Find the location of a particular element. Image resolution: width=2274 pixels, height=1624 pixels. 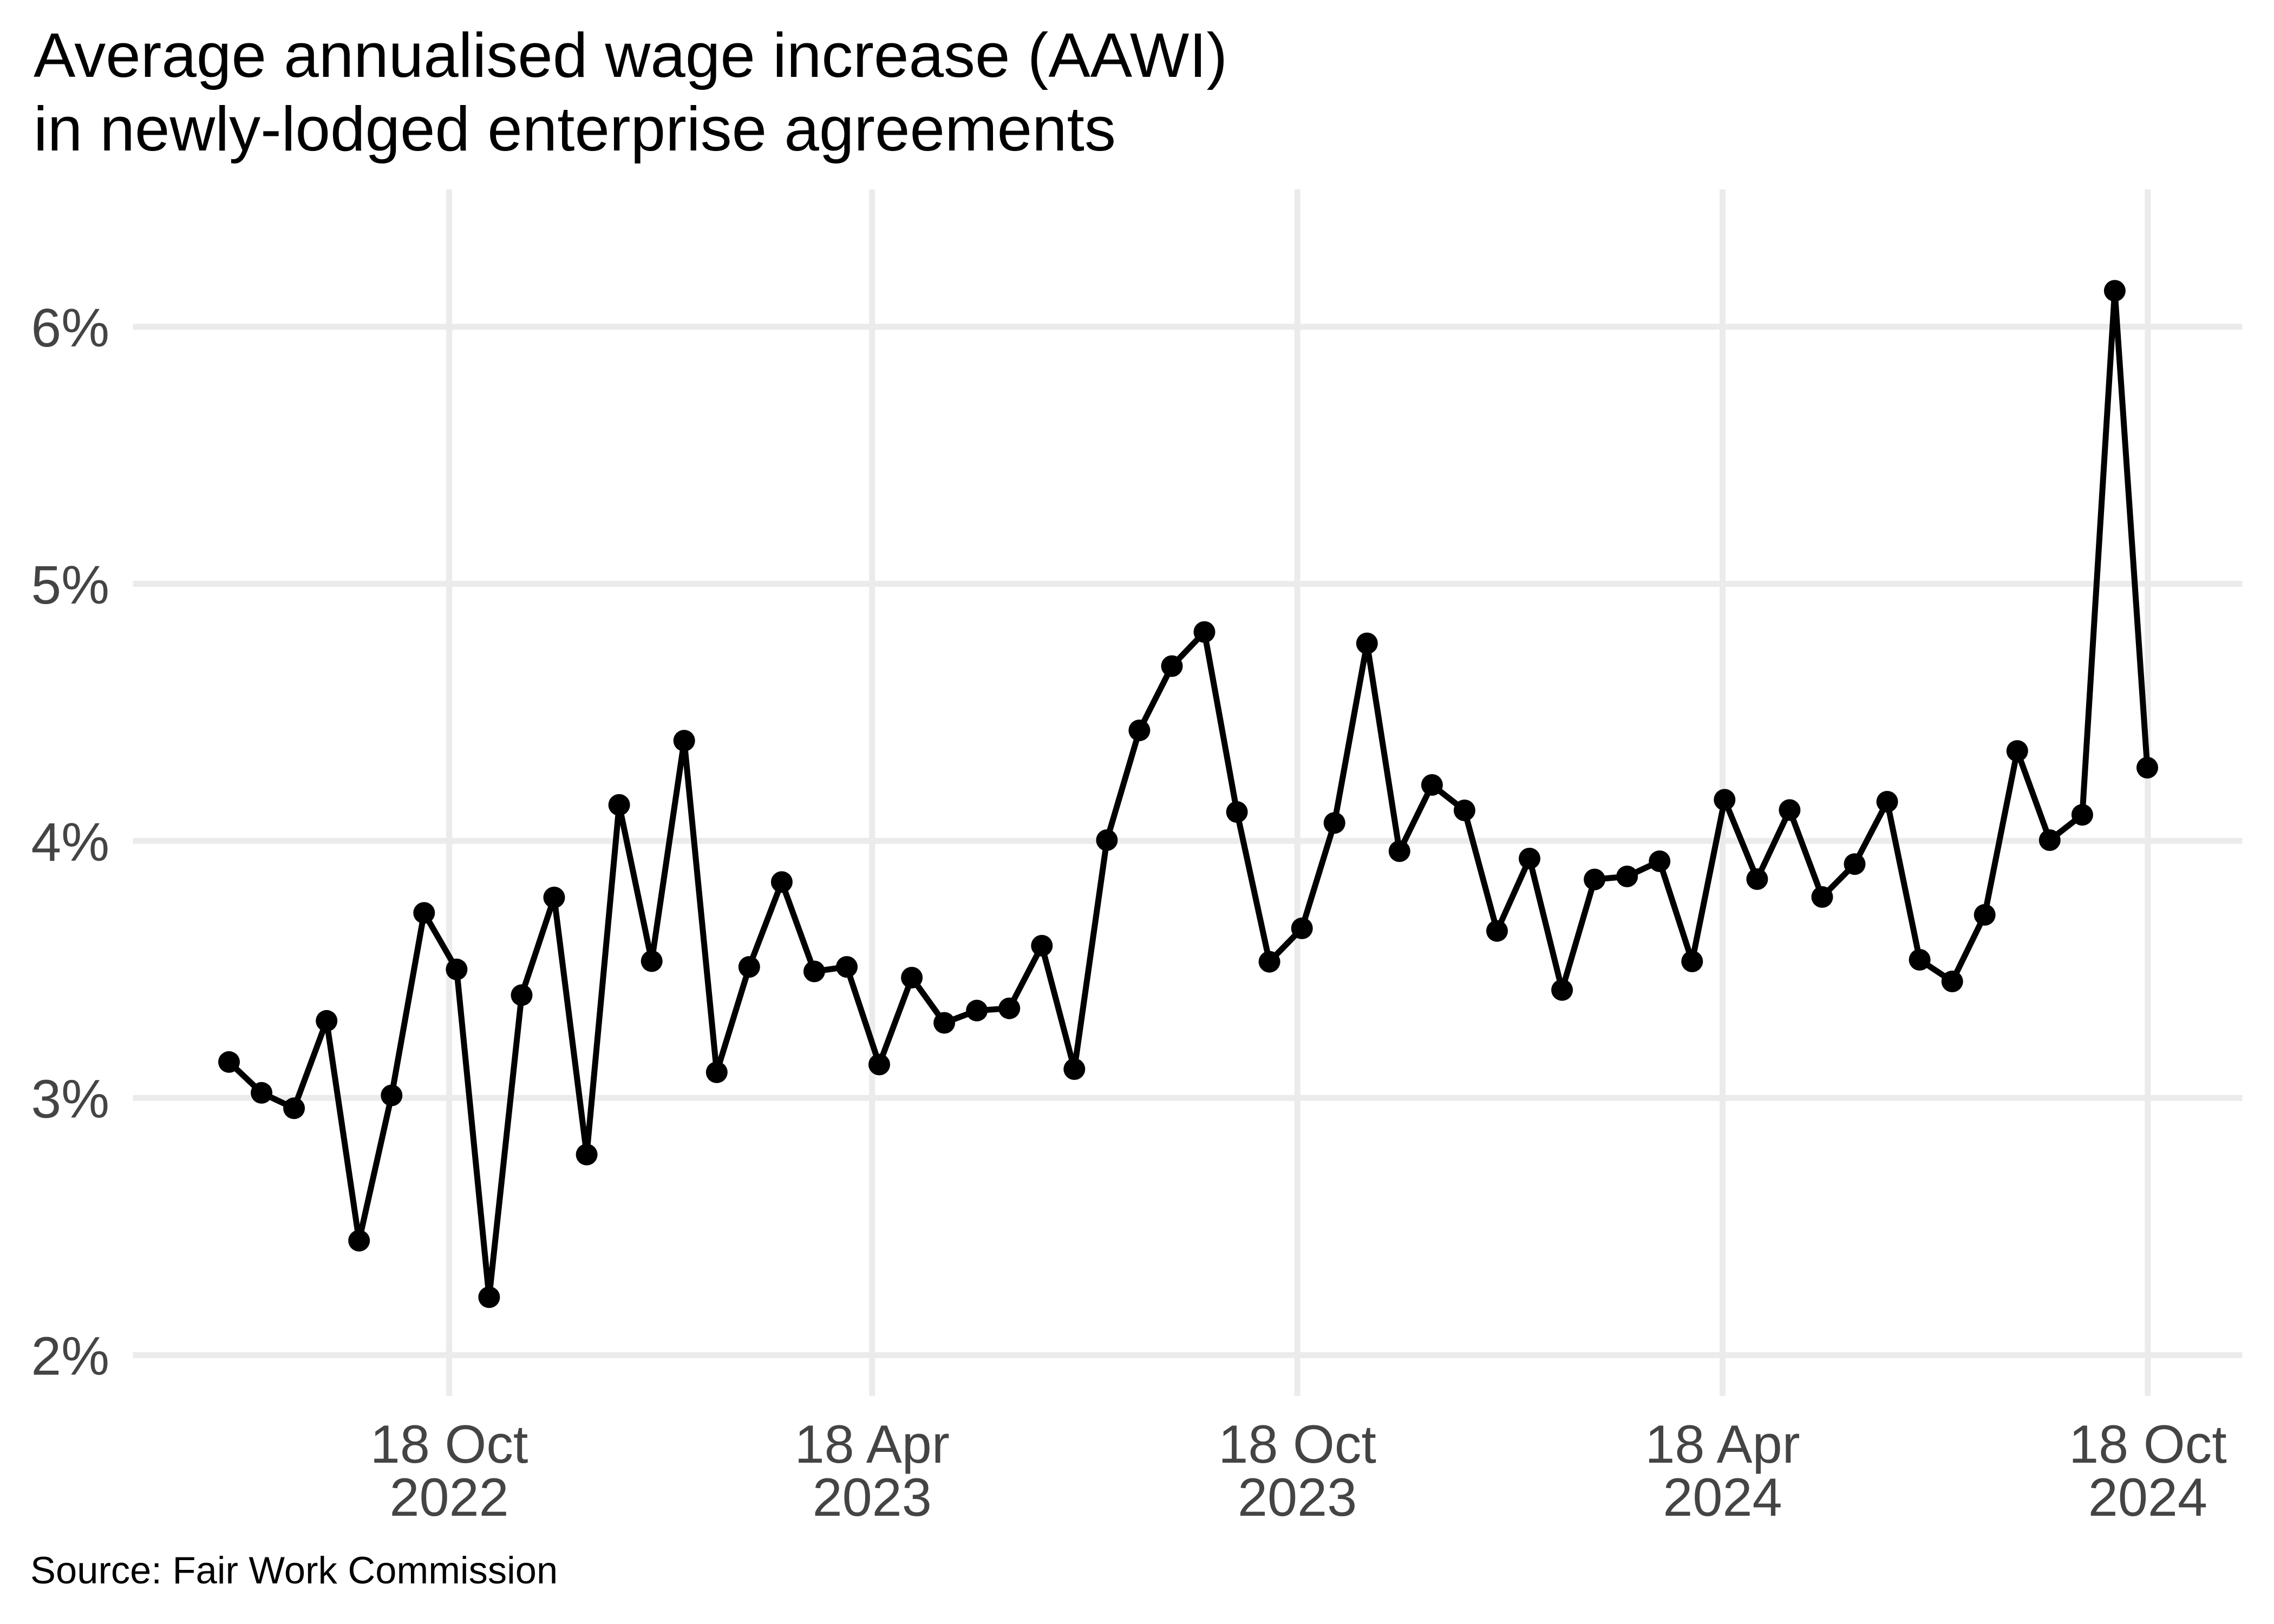

svg-text:Average annualised wage increa: Average annualised wage increase (AAWI) is located at coordinates (630, 55).